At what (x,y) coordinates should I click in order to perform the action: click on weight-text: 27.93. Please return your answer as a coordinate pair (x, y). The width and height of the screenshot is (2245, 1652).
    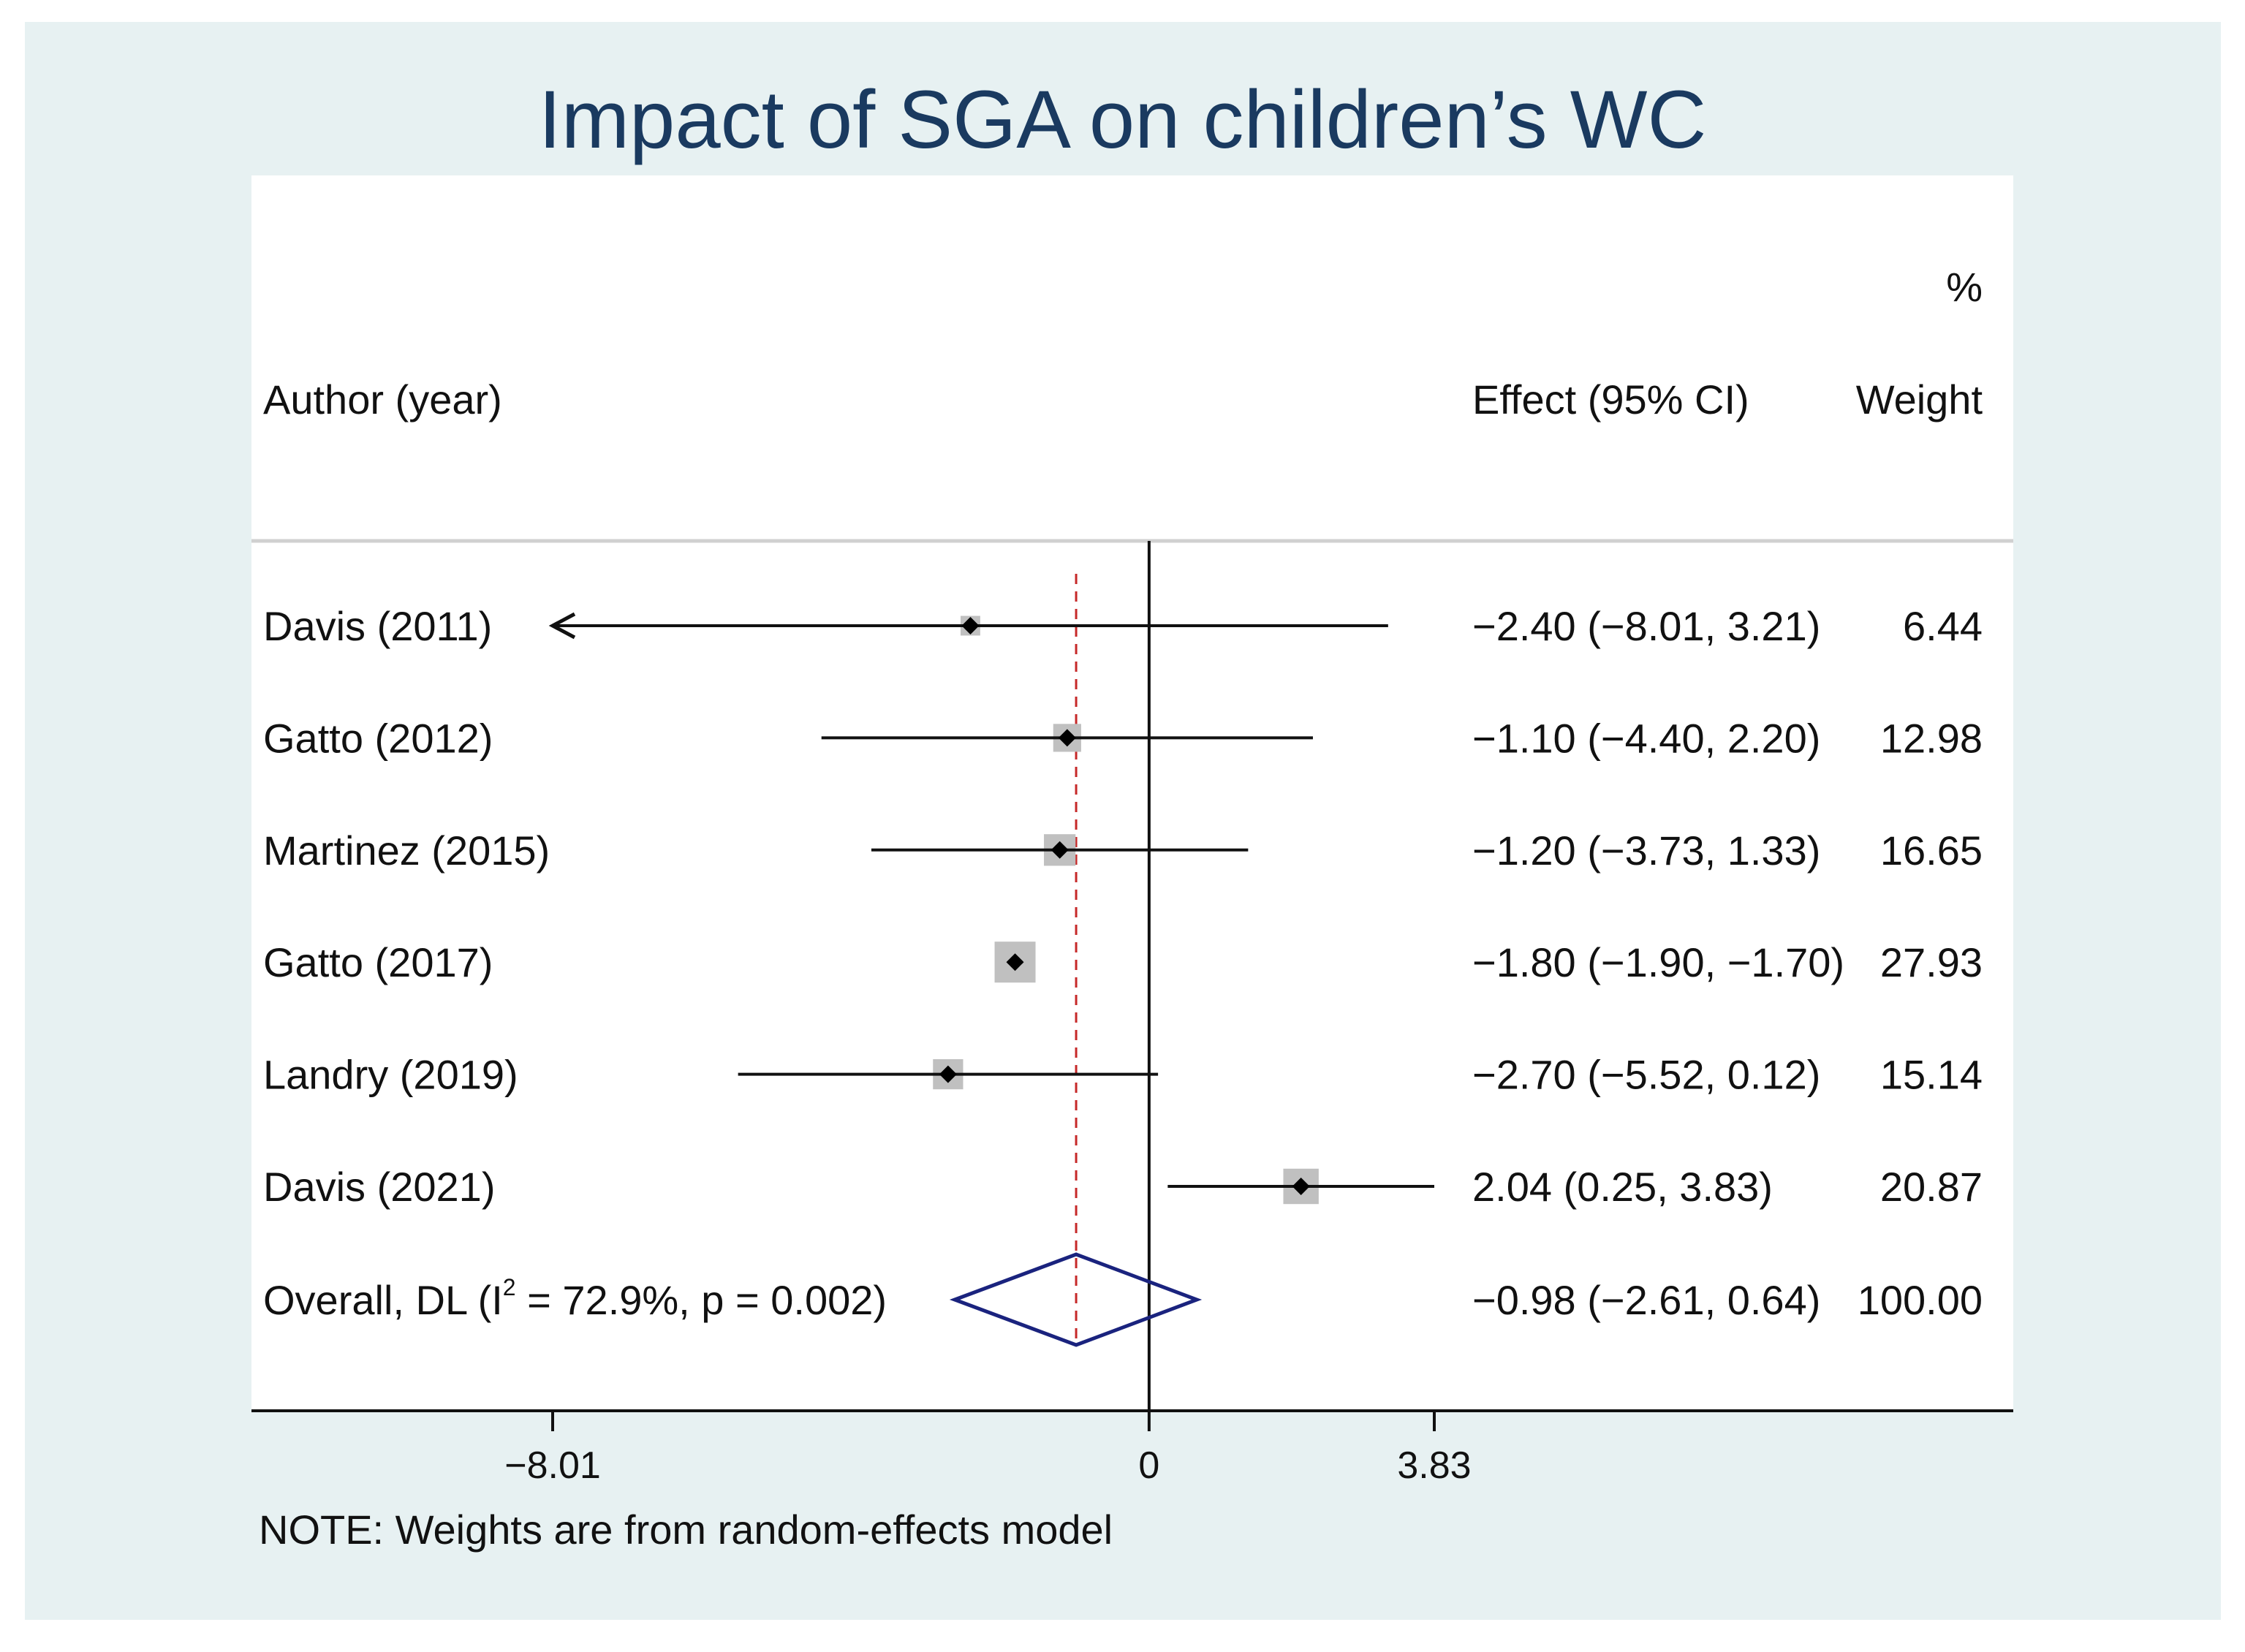
    Looking at the image, I should click on (1931, 962).